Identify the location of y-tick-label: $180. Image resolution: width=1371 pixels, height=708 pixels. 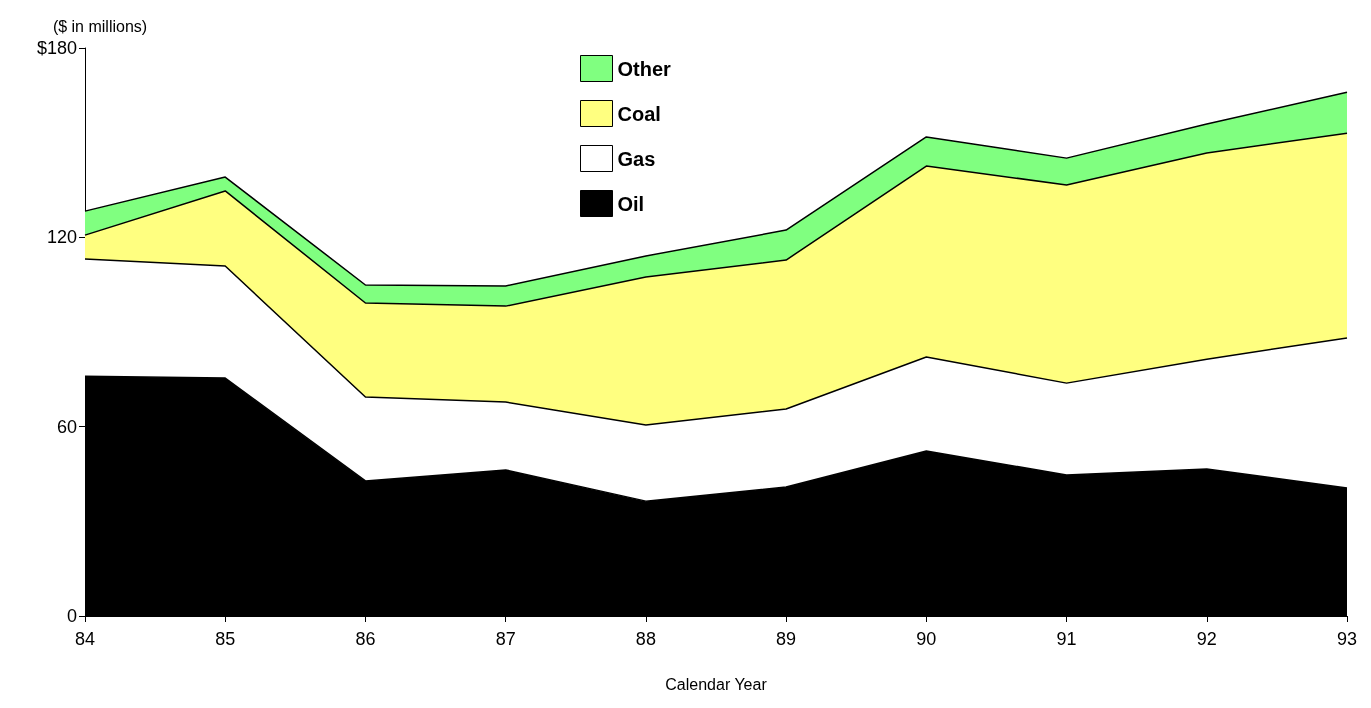
(56, 48).